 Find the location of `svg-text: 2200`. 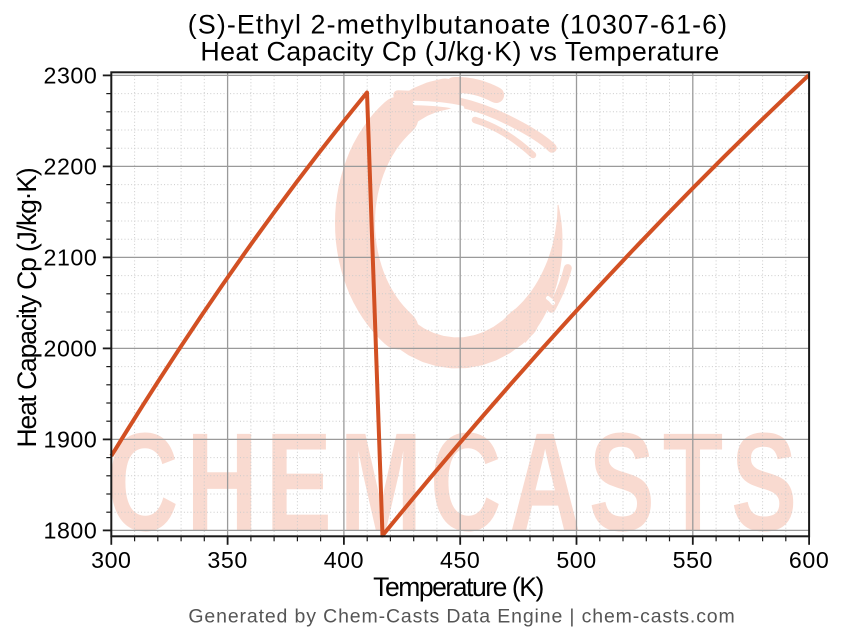

svg-text: 2200 is located at coordinates (71, 167).